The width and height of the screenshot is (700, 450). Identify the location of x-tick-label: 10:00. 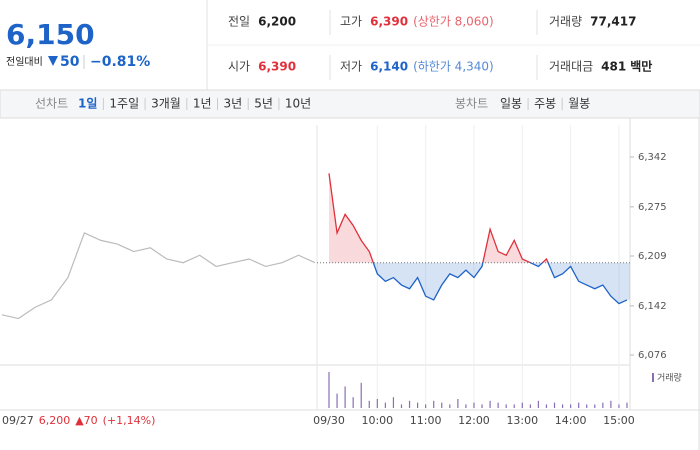
(377, 420).